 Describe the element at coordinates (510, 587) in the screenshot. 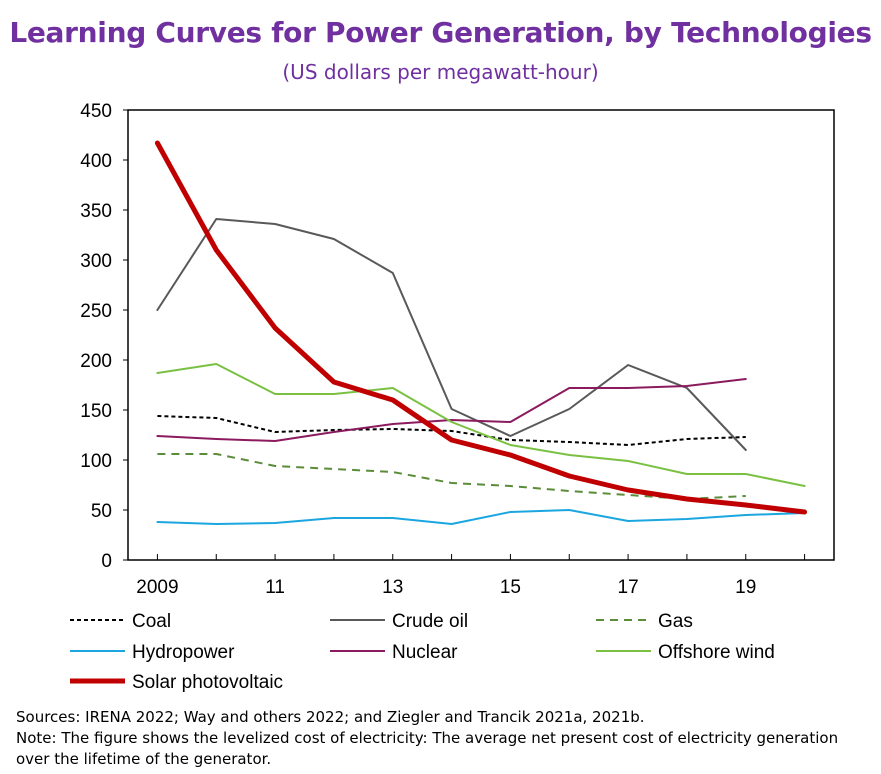

I see `x-tick-label: 15` at that location.